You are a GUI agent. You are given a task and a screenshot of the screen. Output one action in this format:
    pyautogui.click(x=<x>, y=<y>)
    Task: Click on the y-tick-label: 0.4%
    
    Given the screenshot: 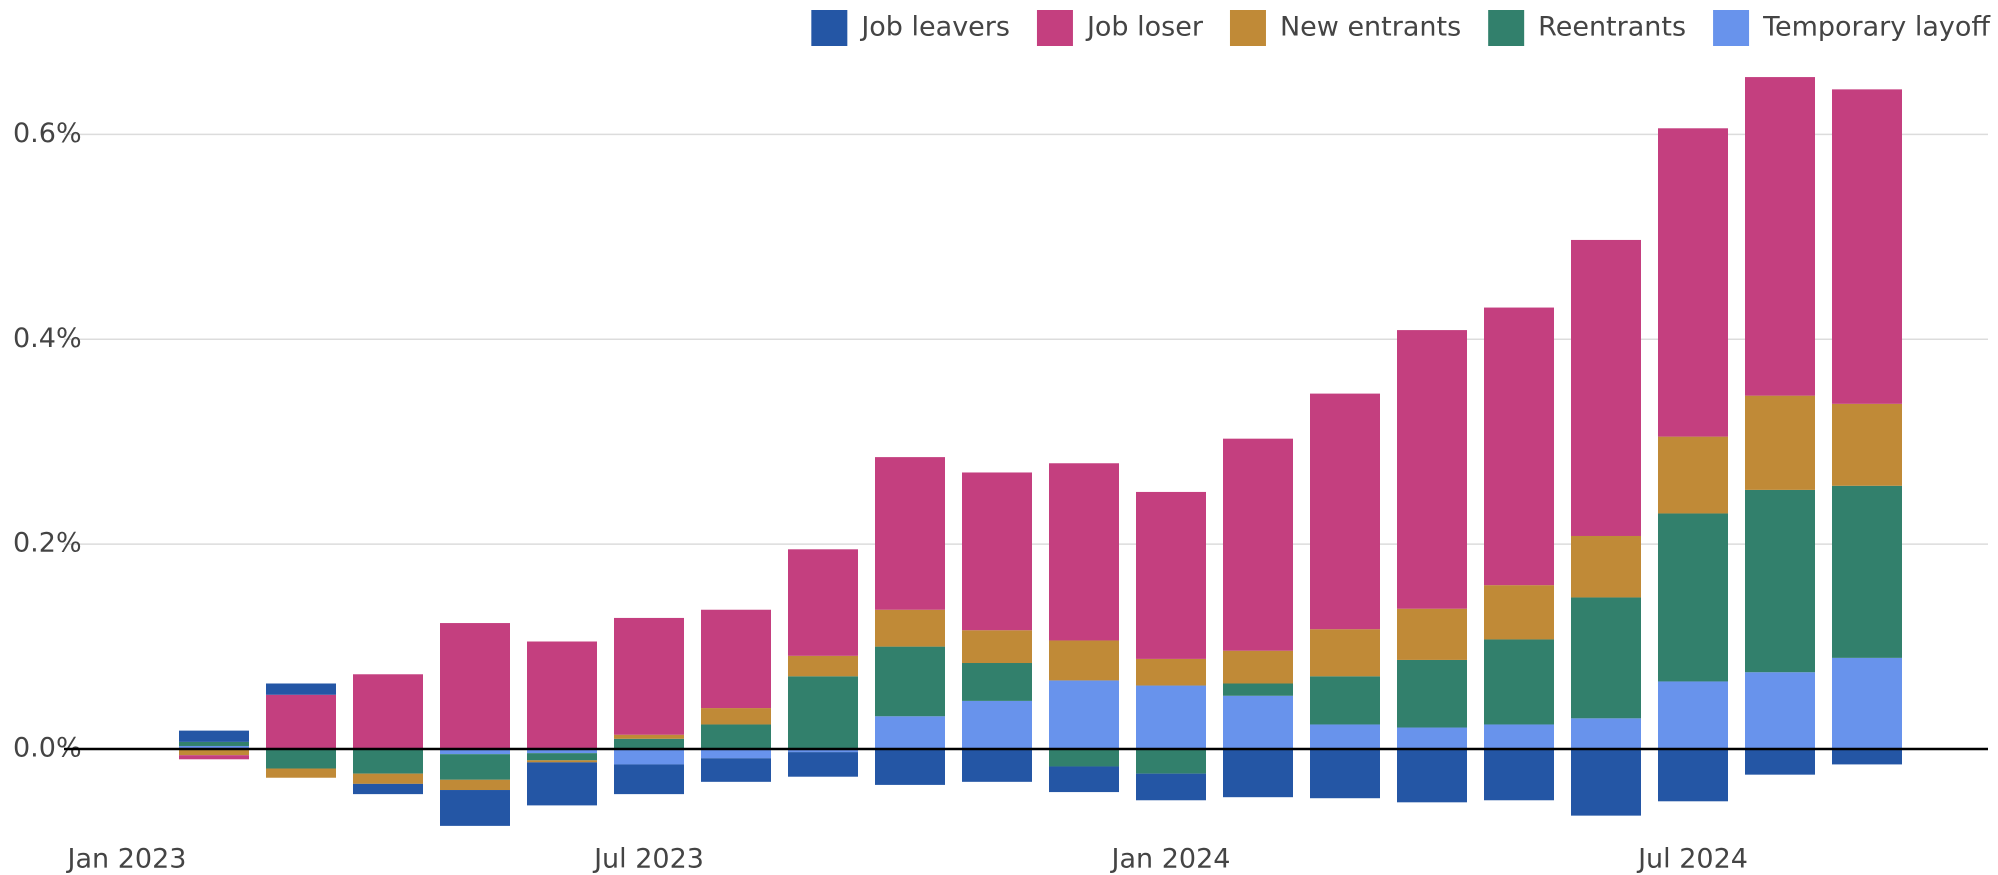 What is the action you would take?
    pyautogui.click(x=47, y=338)
    